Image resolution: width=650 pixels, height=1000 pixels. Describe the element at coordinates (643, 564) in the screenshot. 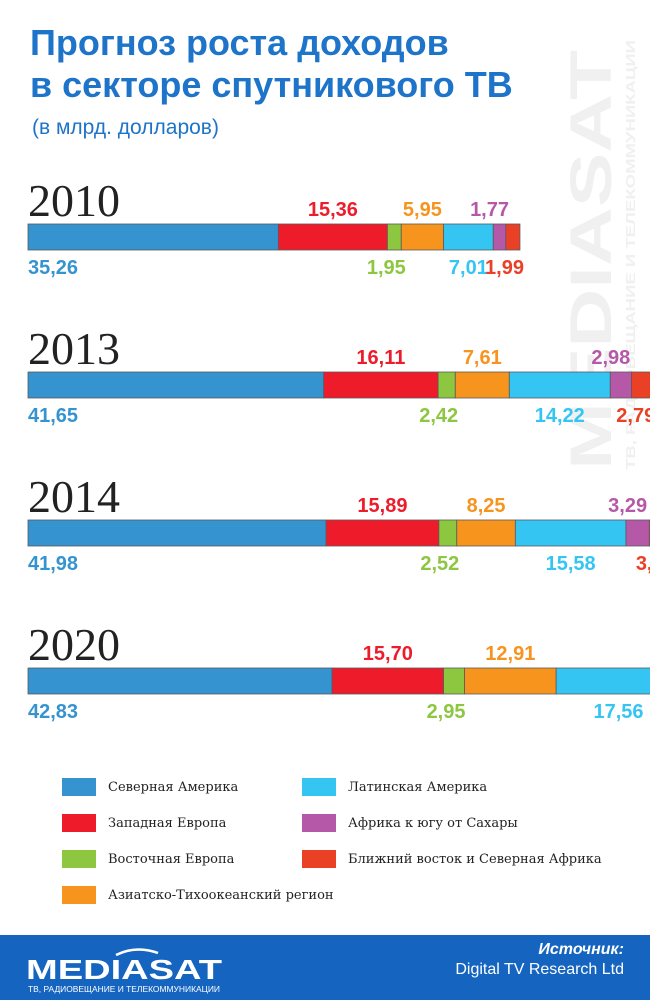

I see `value-label-2014-7: 3,02` at that location.